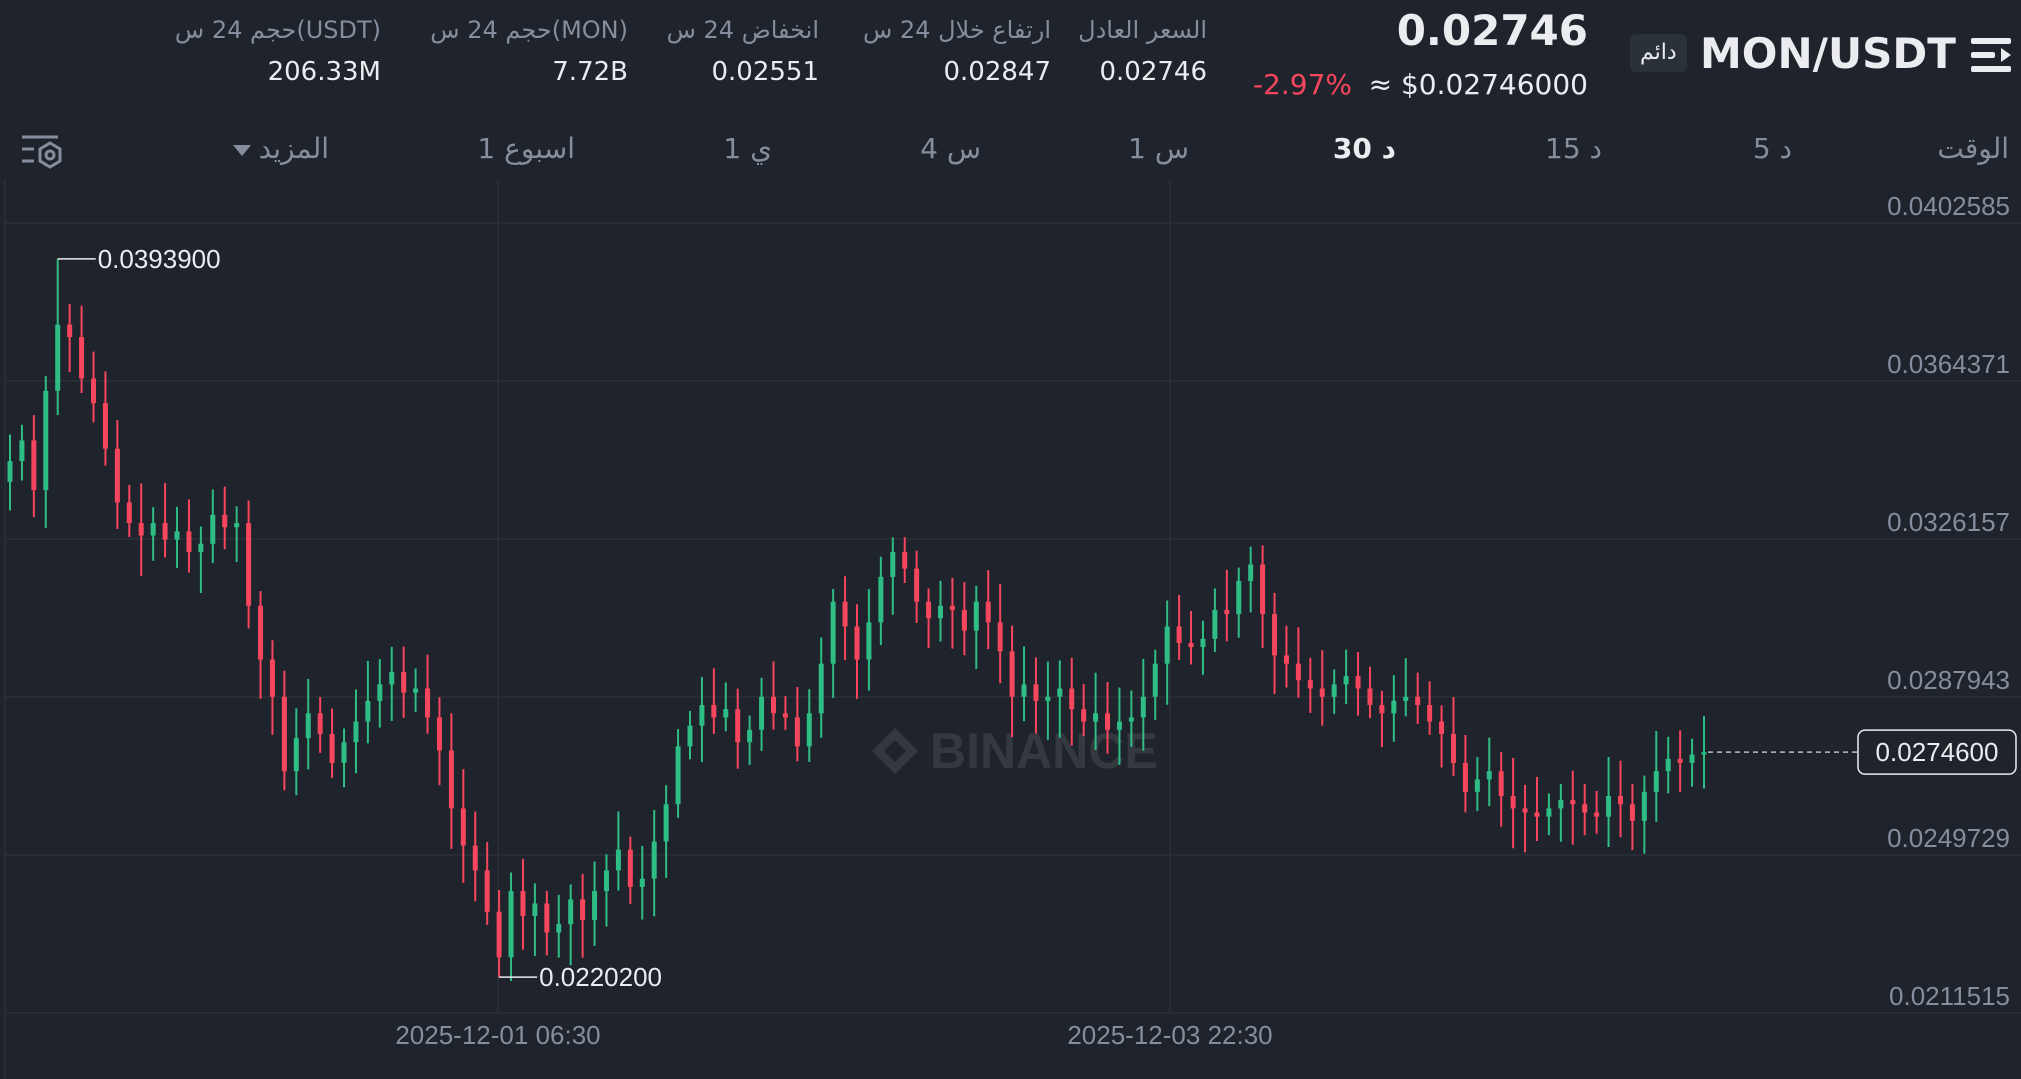  I want to click on interval-30m: 30 د, so click(1364, 148).